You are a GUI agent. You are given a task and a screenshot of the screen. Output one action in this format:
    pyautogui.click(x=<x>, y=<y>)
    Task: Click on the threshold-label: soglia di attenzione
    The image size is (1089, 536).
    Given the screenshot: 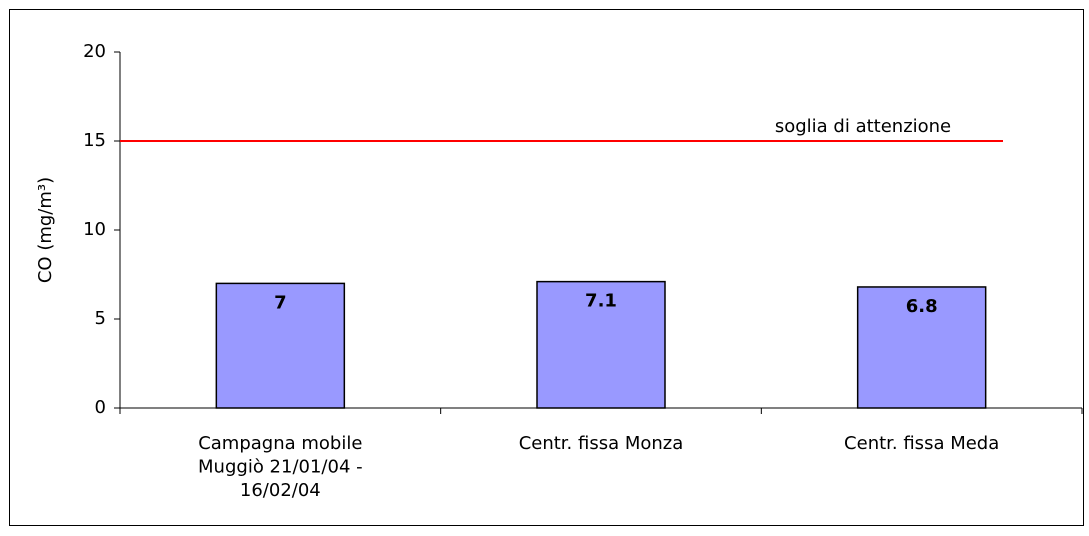 What is the action you would take?
    pyautogui.click(x=863, y=126)
    